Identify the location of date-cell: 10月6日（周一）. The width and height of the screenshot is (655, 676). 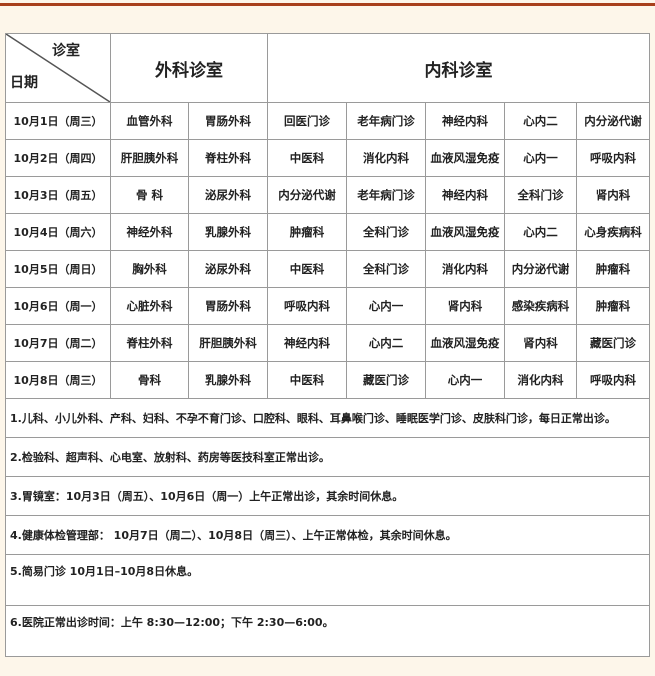
(58, 306).